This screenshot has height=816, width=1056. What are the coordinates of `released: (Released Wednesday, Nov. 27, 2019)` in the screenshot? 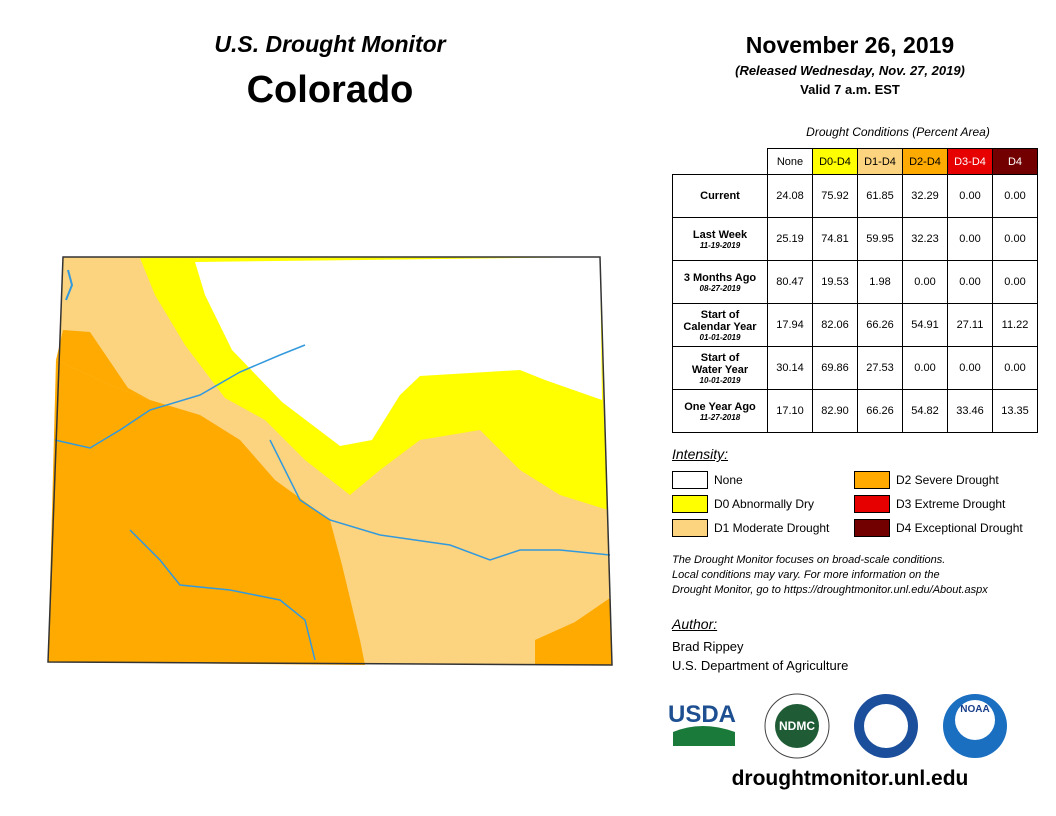 It's located at (850, 70).